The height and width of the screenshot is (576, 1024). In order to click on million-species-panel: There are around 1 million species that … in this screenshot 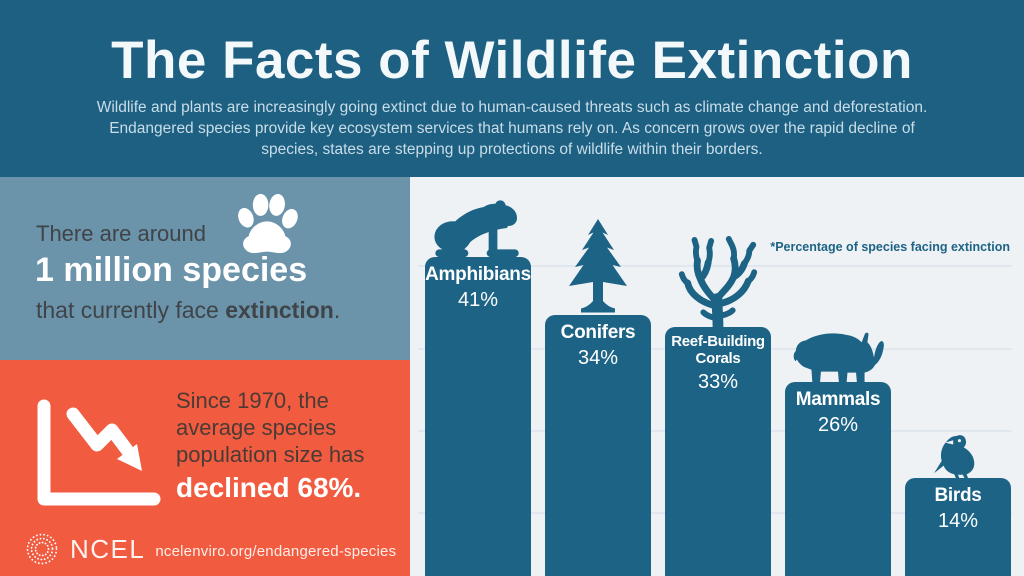, I will do `click(205, 268)`.